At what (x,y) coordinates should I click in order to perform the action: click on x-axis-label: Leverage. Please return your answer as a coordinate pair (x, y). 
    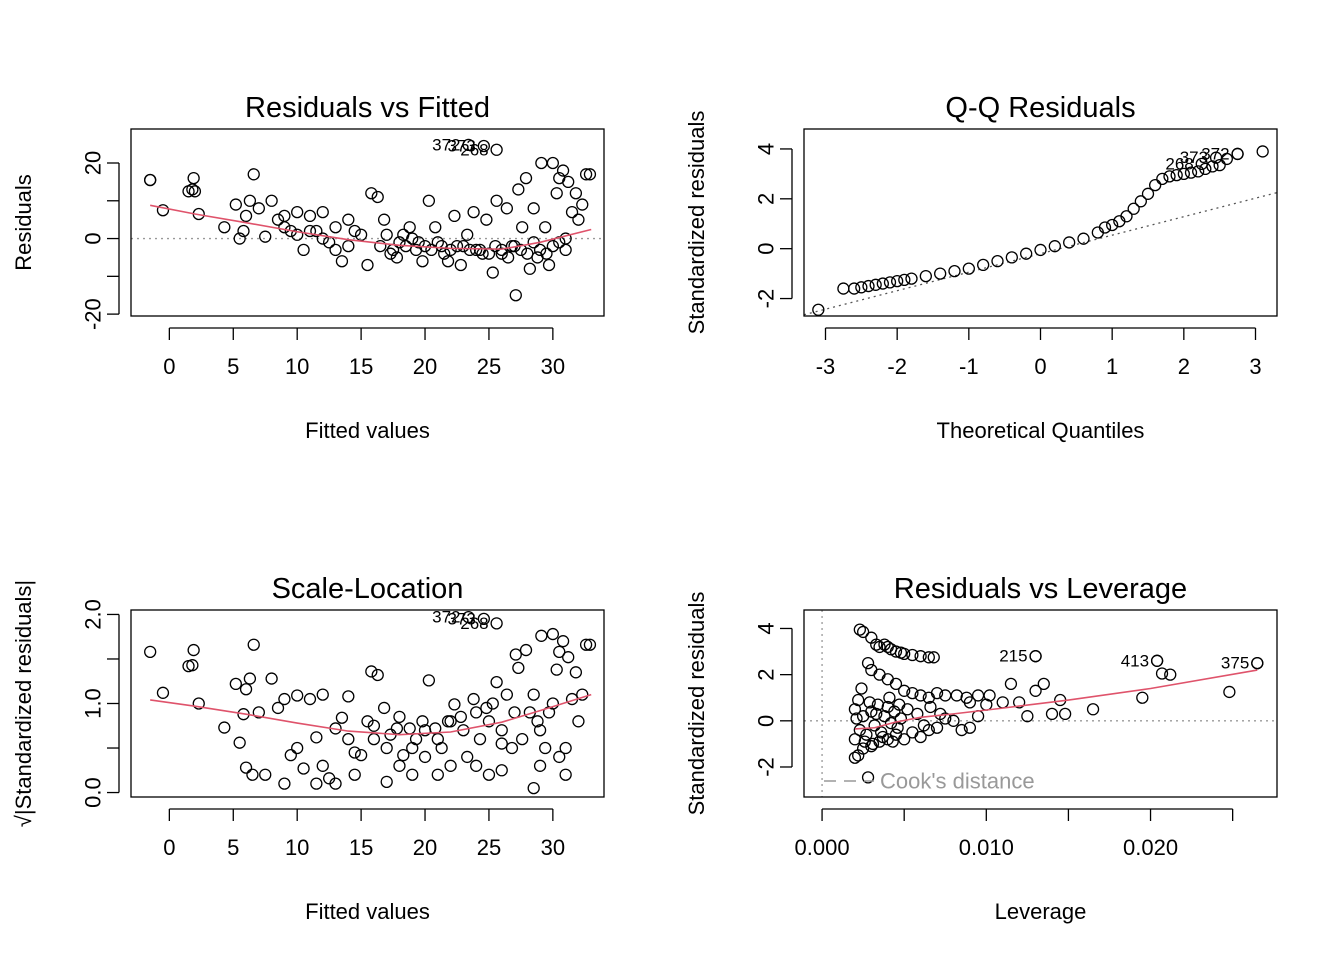
    Looking at the image, I should click on (1041, 911).